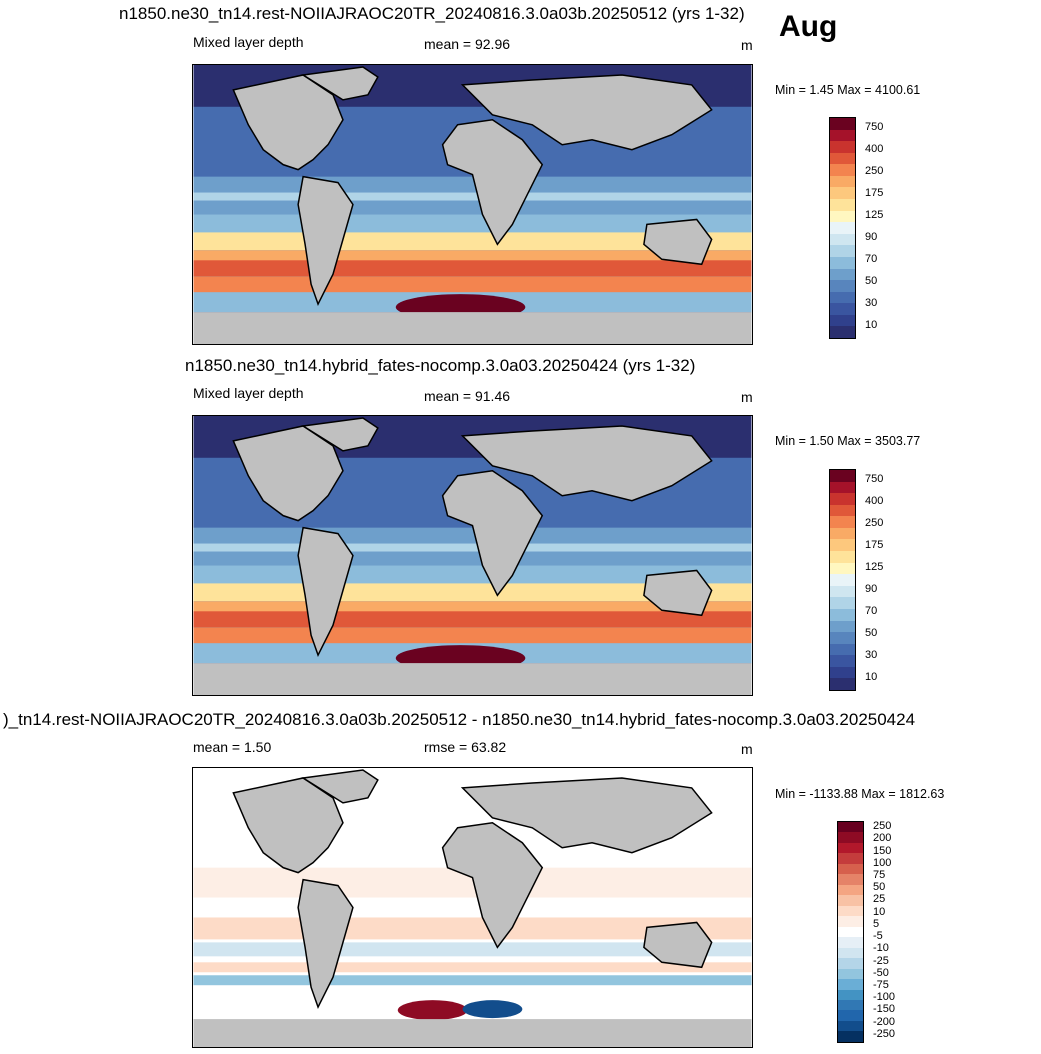 The height and width of the screenshot is (1054, 1041). What do you see at coordinates (881, 985) in the screenshot?
I see `colorbar-tick-label: -75` at bounding box center [881, 985].